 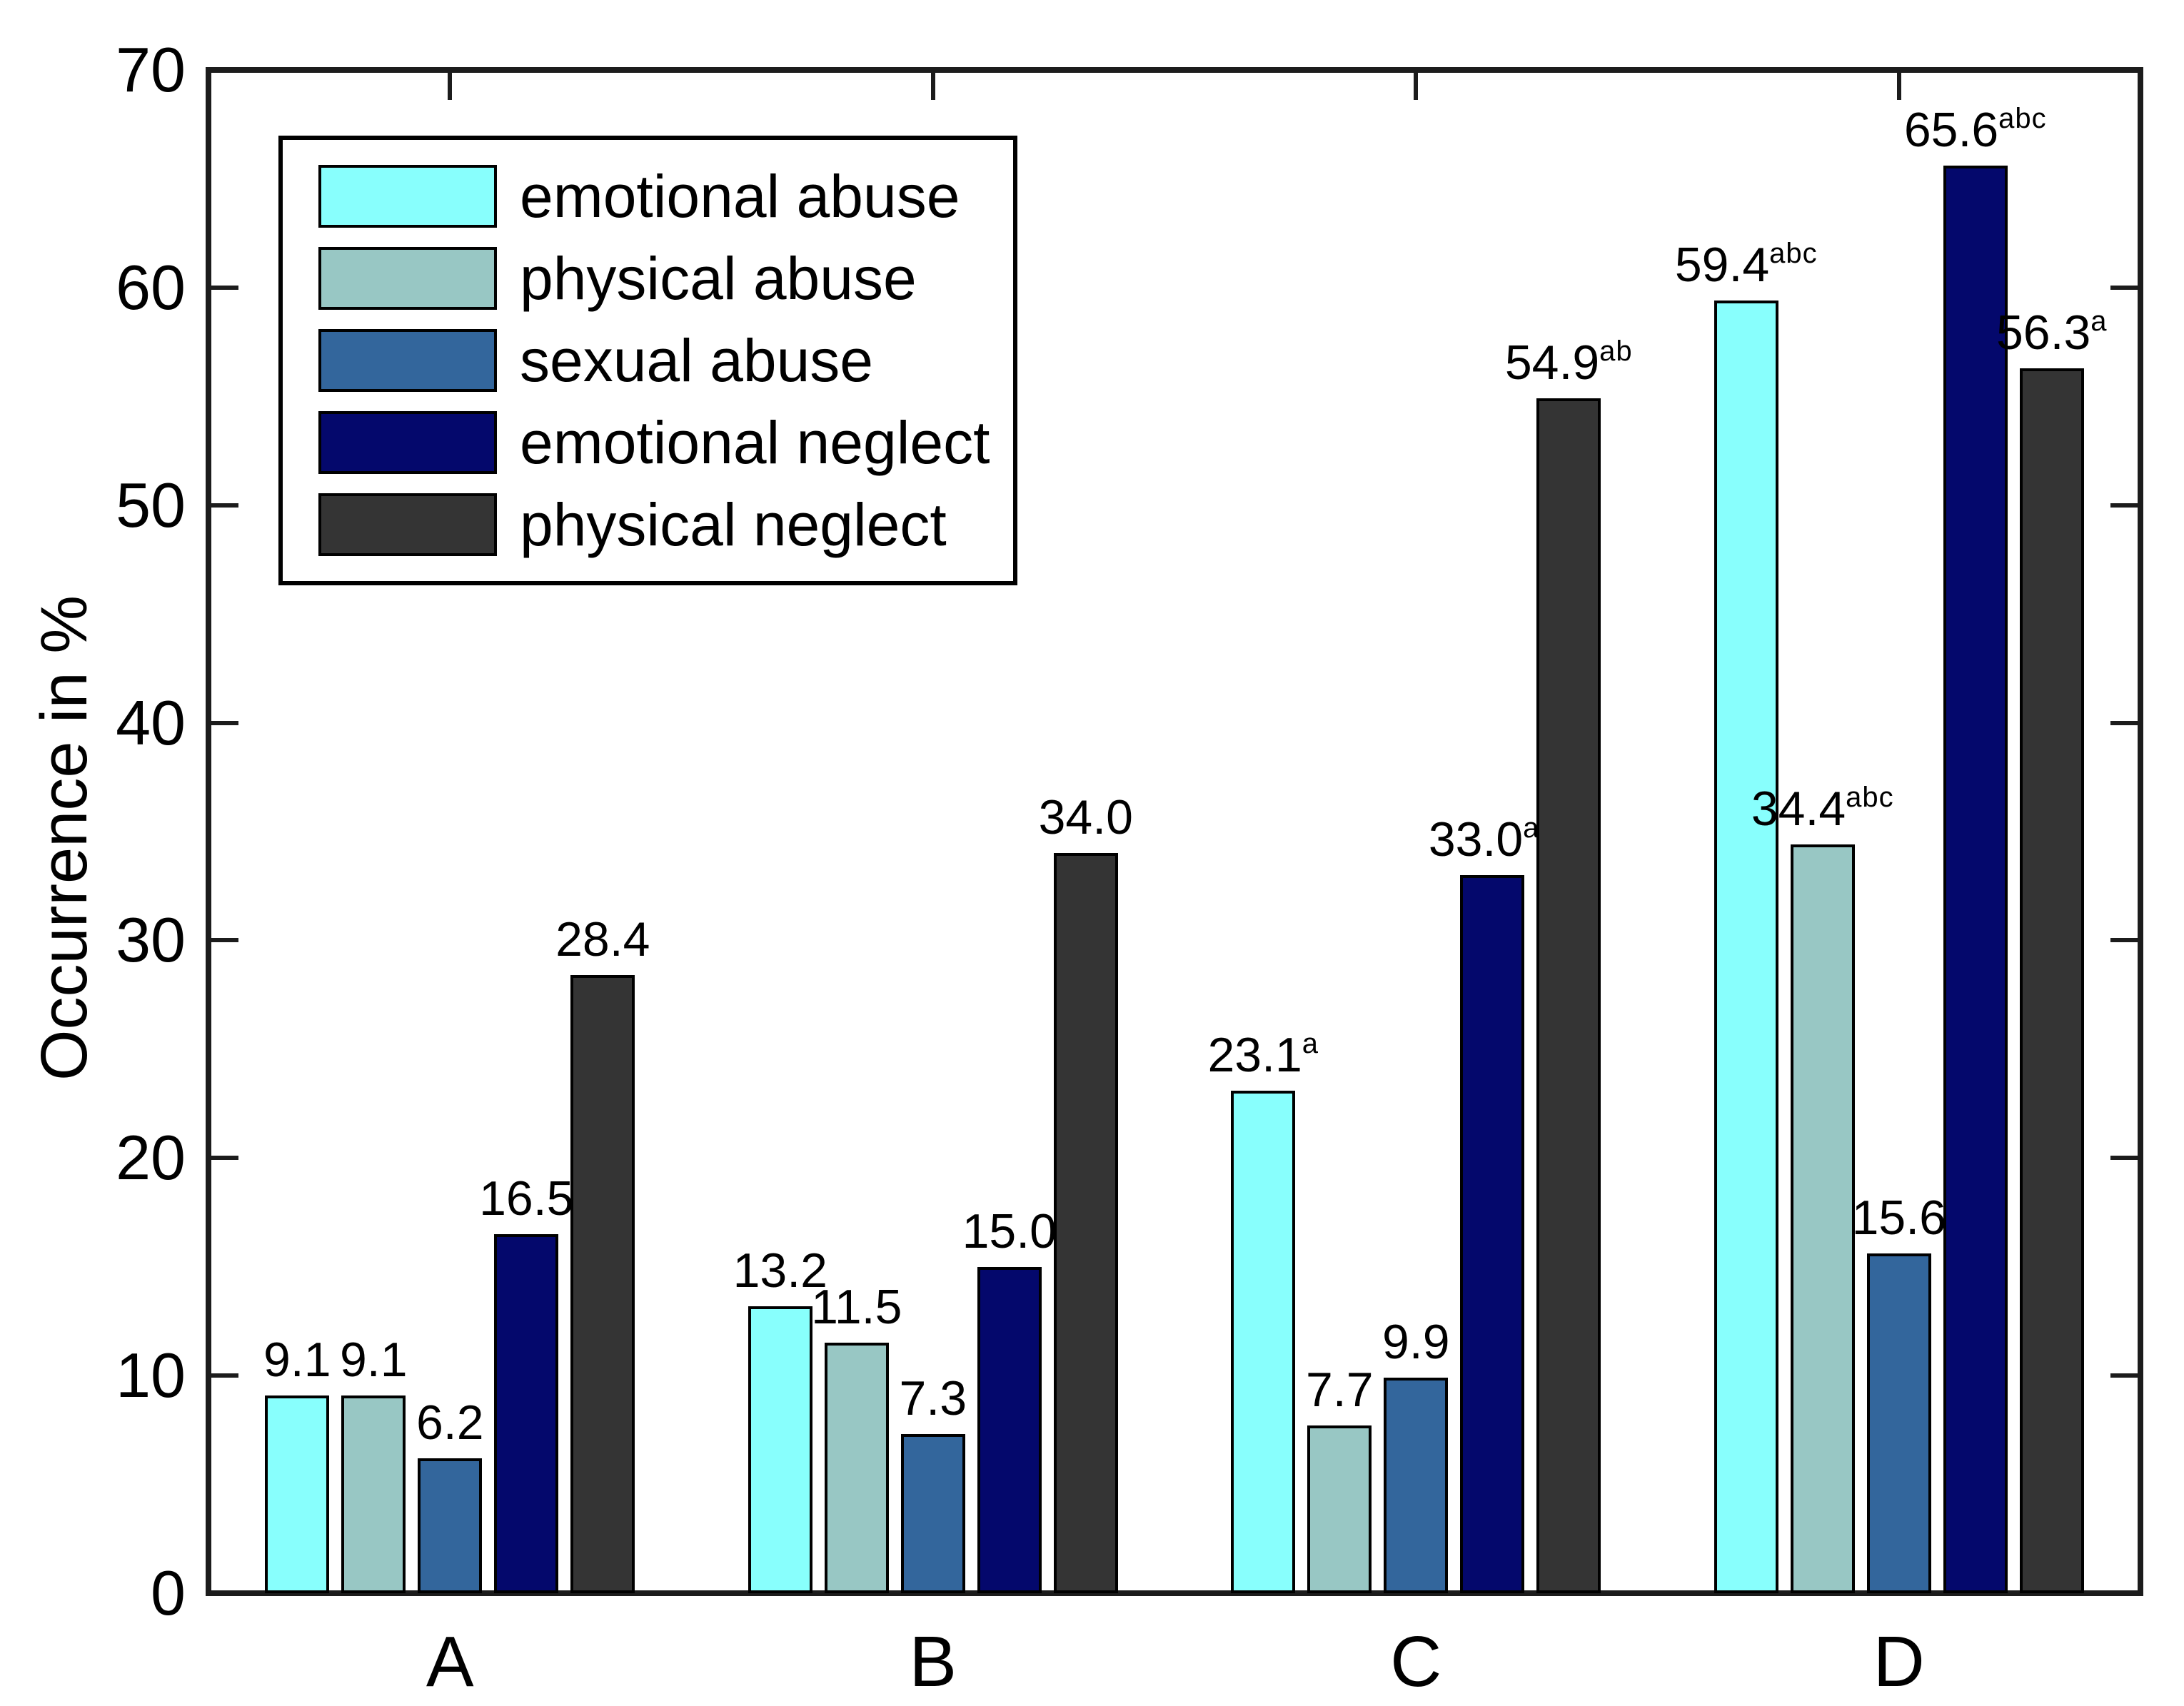 What do you see at coordinates (1722, 265) in the screenshot?
I see `bar-value: 59.4` at bounding box center [1722, 265].